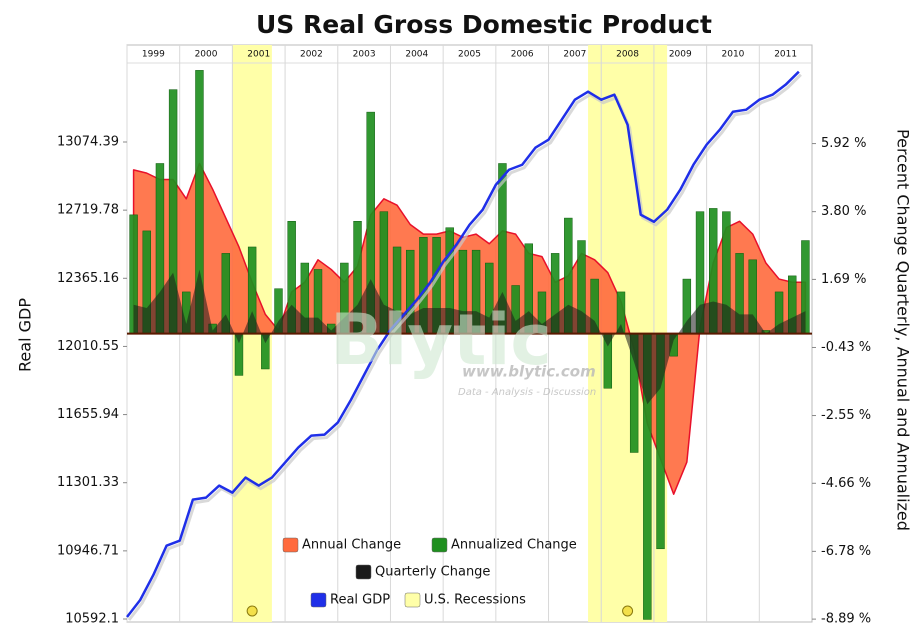 The width and height of the screenshot is (923, 633). What do you see at coordinates (351, 545) in the screenshot?
I see `legend-label: Annual Change` at bounding box center [351, 545].